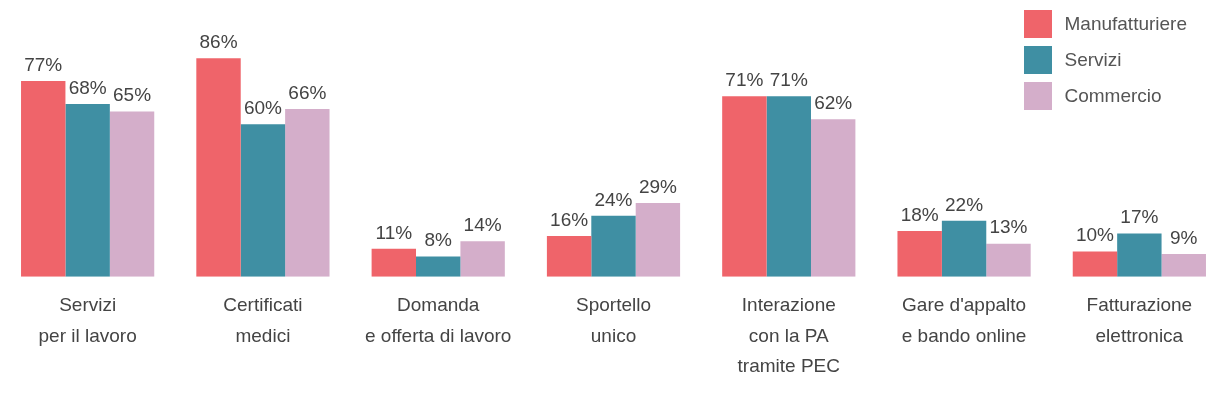  What do you see at coordinates (658, 186) in the screenshot?
I see `data-label: 29%` at bounding box center [658, 186].